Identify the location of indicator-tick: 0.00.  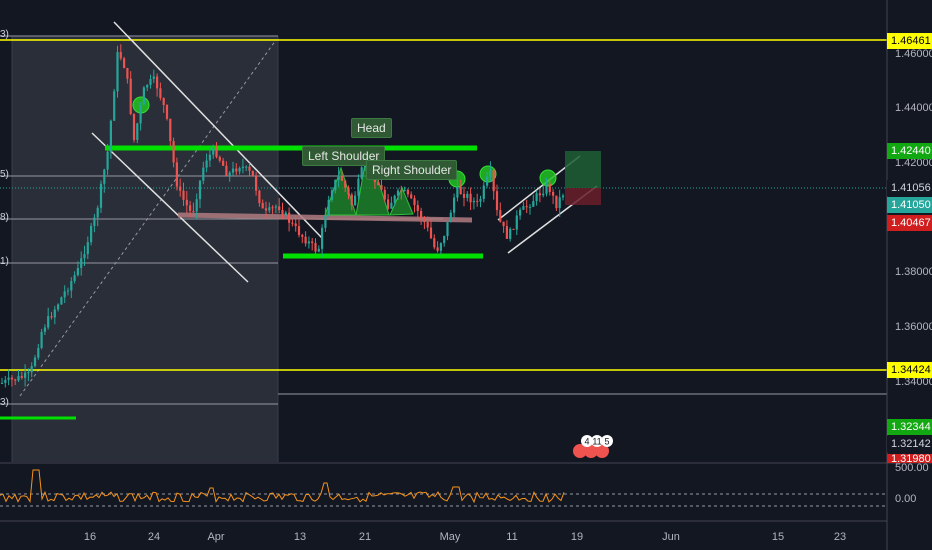
(906, 499).